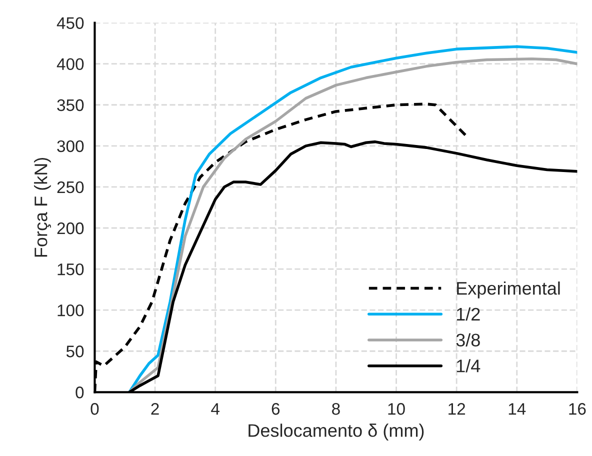  Describe the element at coordinates (94, 409) in the screenshot. I see `x-tick-label: 0` at that location.